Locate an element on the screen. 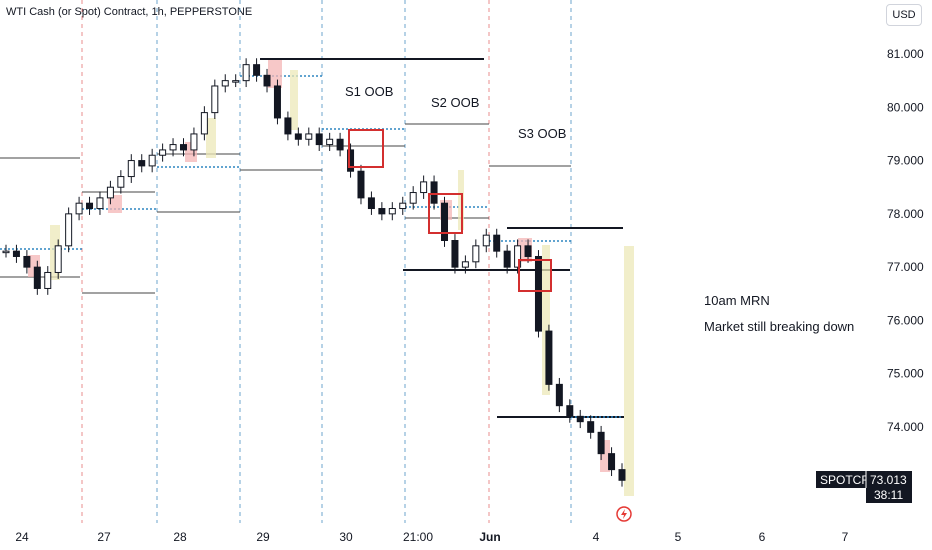 This screenshot has width=932, height=550. annotation-text: 10am MRN is located at coordinates (737, 300).